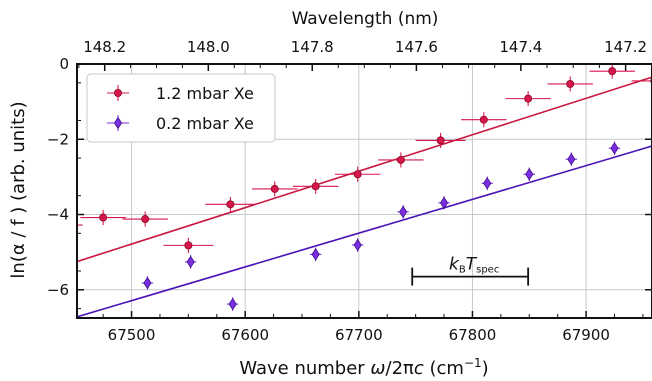 The width and height of the screenshot is (652, 381). Describe the element at coordinates (365, 19) in the screenshot. I see `top-axis-label: Wavelength (nm)` at that location.